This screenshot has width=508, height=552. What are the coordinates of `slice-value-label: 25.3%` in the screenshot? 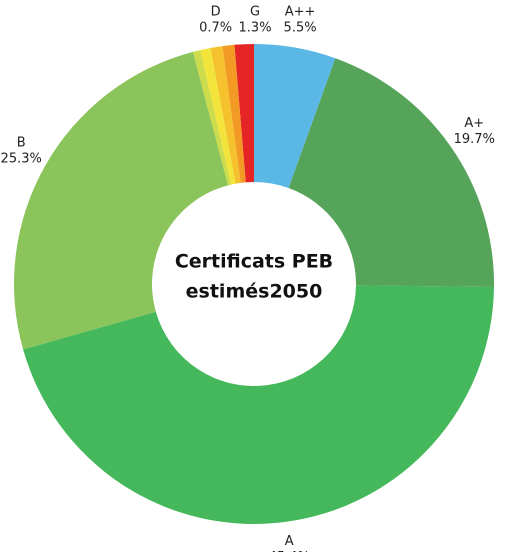 It's located at (21, 159).